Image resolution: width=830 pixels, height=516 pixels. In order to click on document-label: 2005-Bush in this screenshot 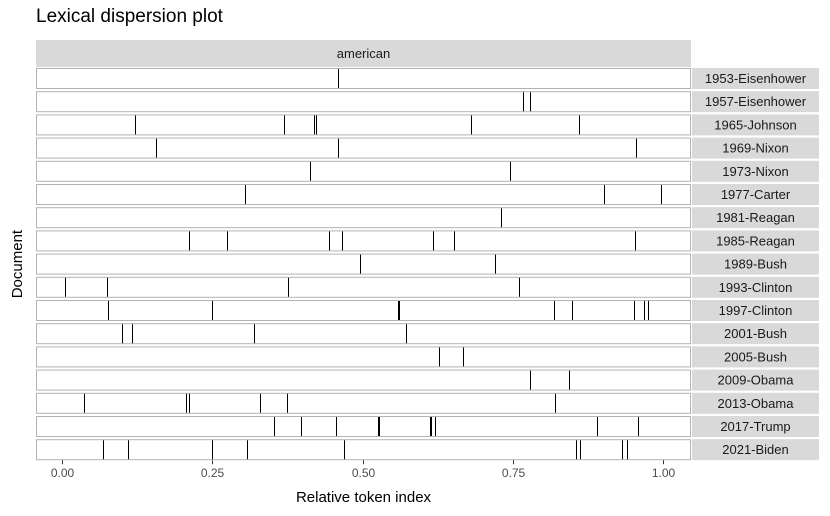, I will do `click(755, 356)`.